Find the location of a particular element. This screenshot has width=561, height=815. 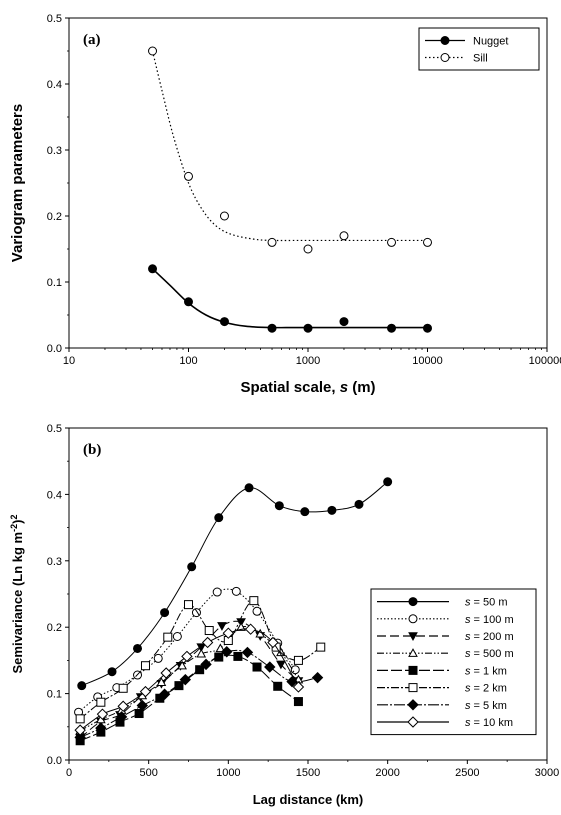

y-tick-label: 0.5 is located at coordinates (54, 429).